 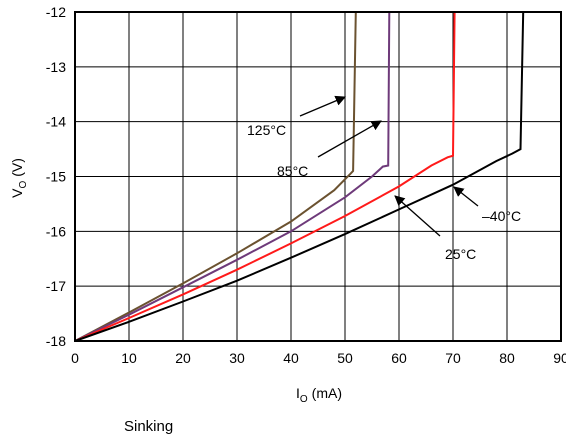 What do you see at coordinates (345, 358) in the screenshot?
I see `x-tick-label: 50` at bounding box center [345, 358].